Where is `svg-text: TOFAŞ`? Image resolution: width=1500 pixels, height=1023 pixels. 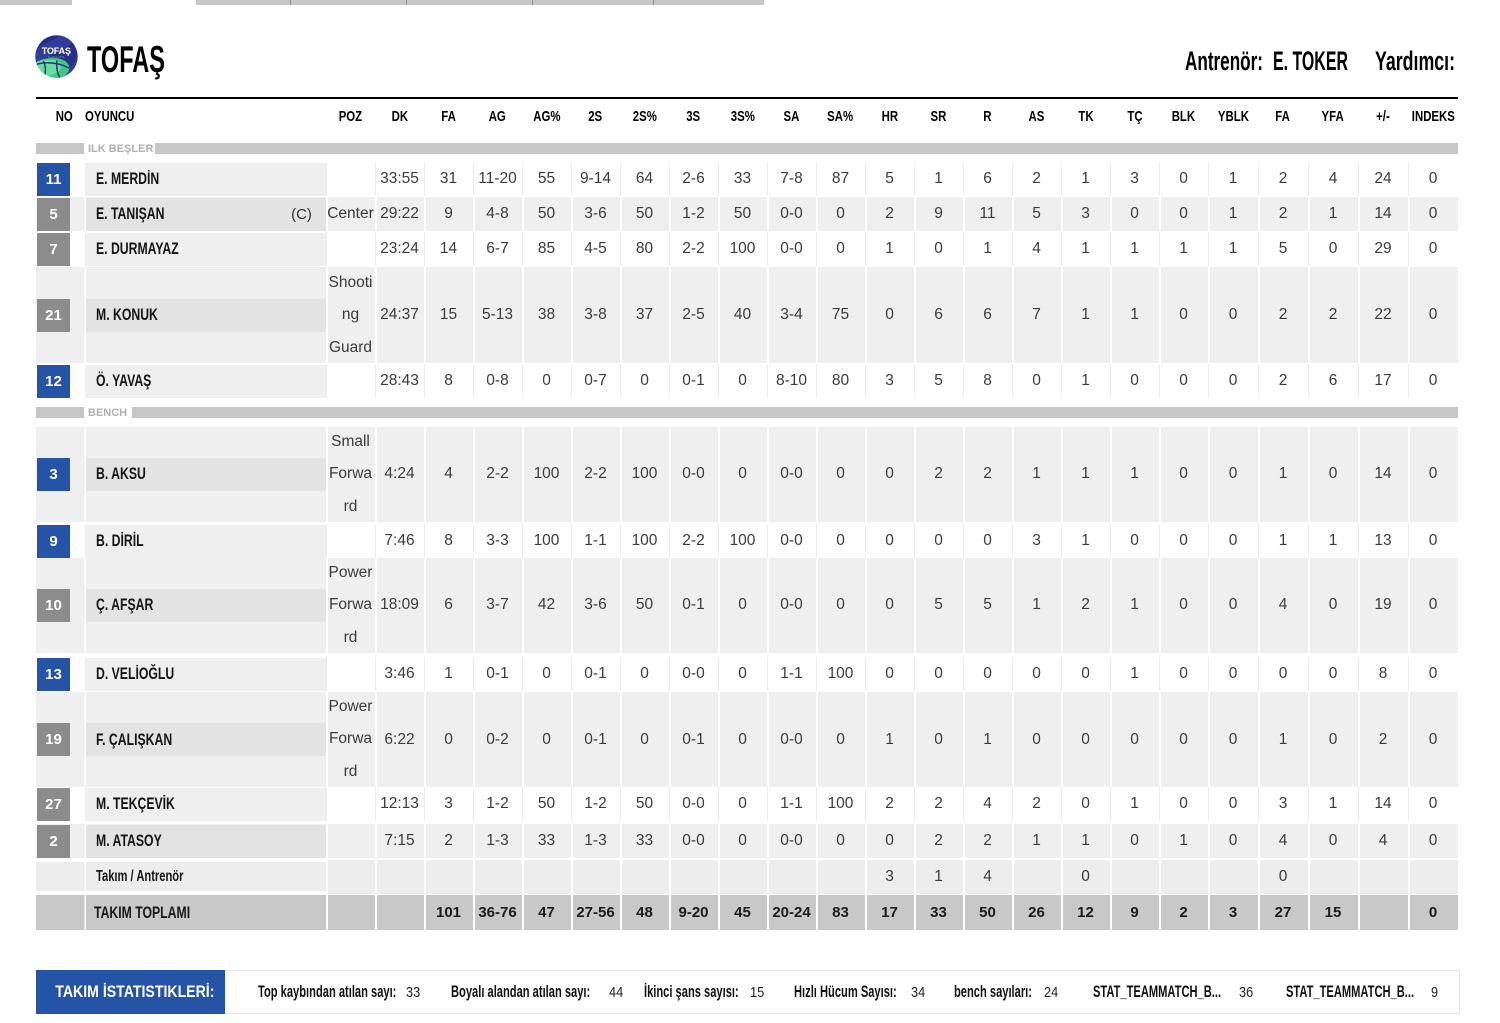
svg-text: TOFAŞ is located at coordinates (56, 51).